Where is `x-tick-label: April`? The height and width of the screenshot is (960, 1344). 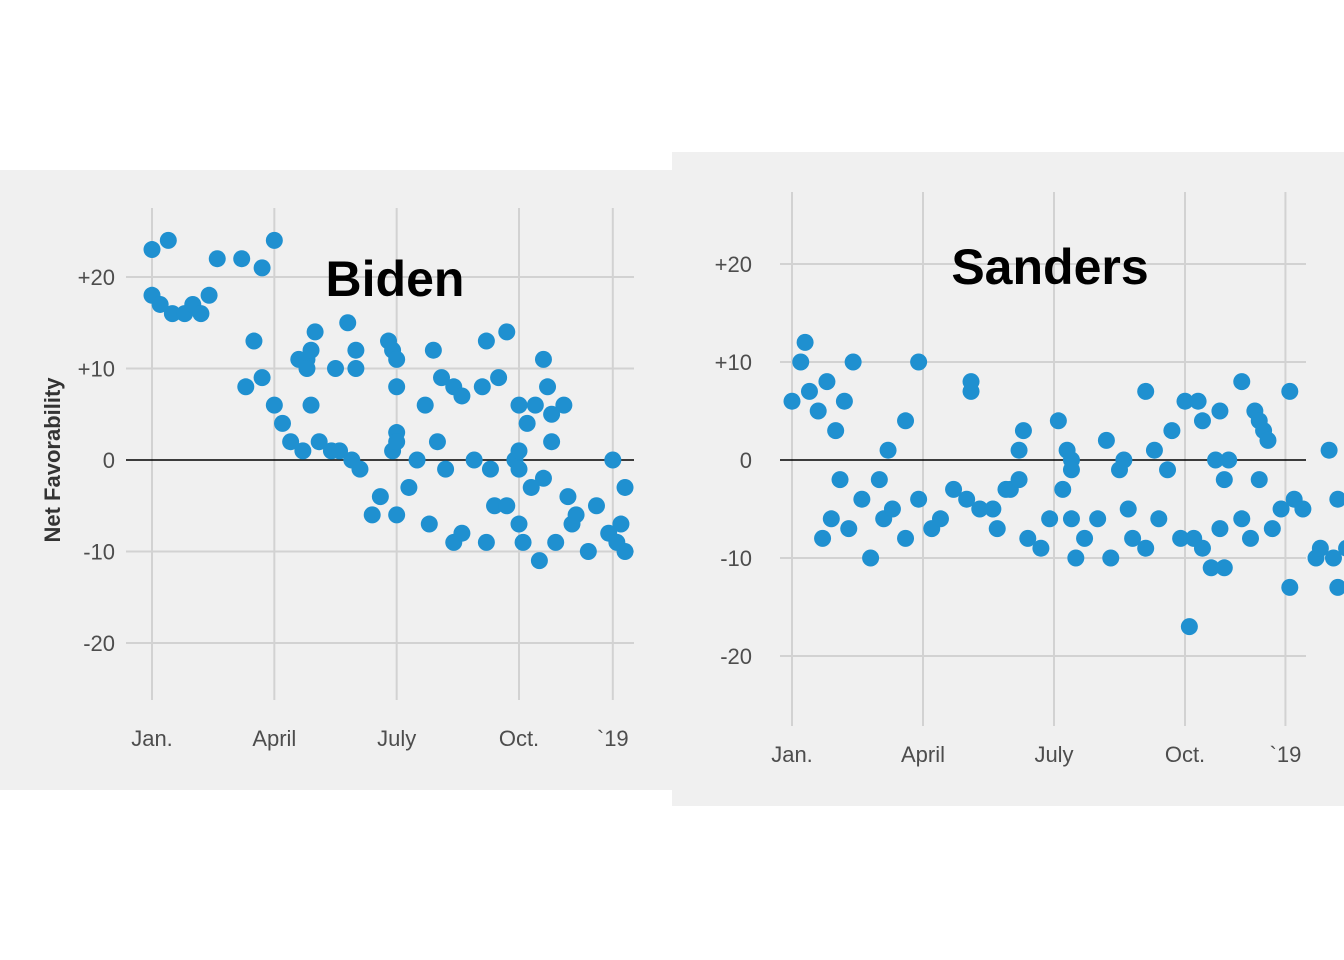
x-tick-label: April is located at coordinates (274, 738).